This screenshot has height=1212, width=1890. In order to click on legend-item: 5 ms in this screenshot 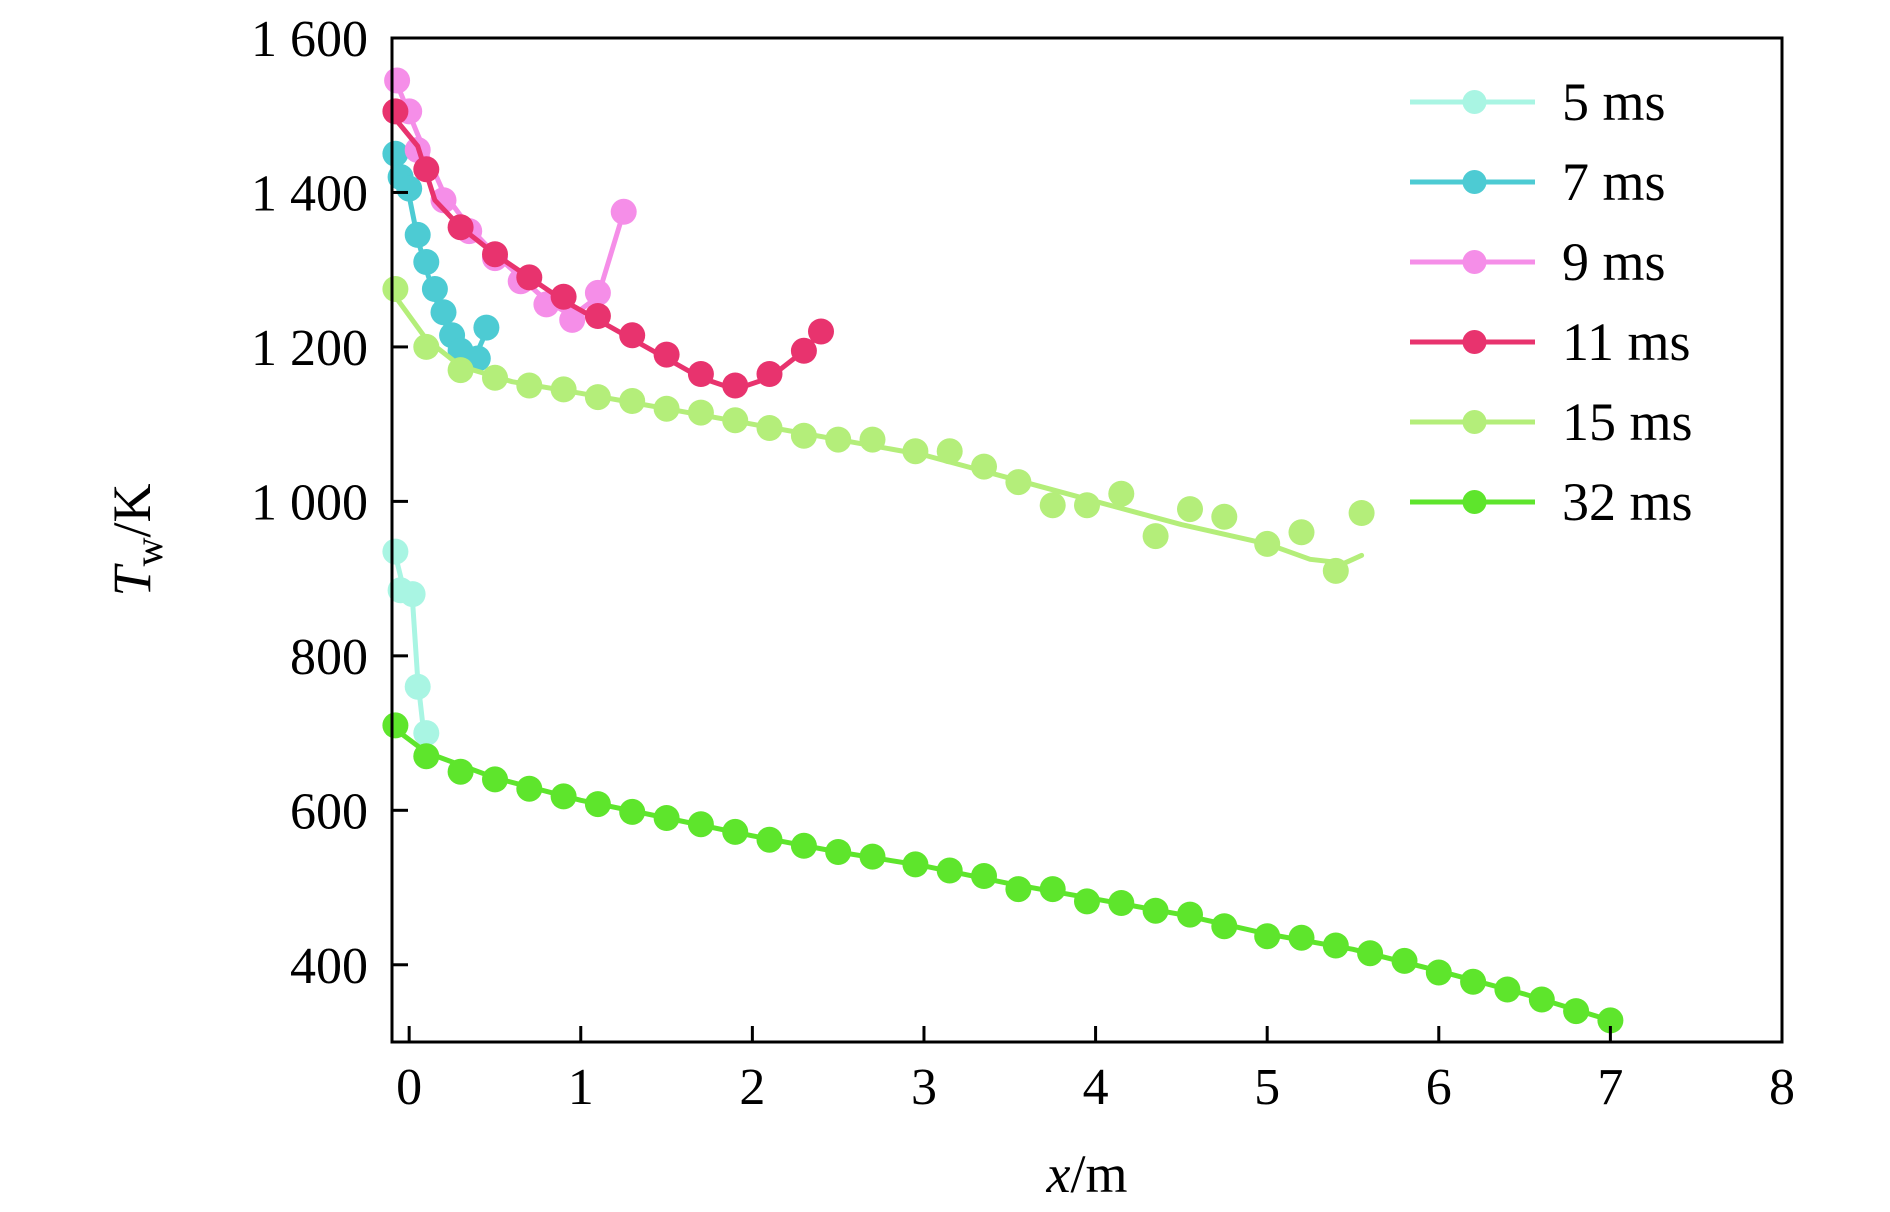, I will do `click(1538, 102)`.